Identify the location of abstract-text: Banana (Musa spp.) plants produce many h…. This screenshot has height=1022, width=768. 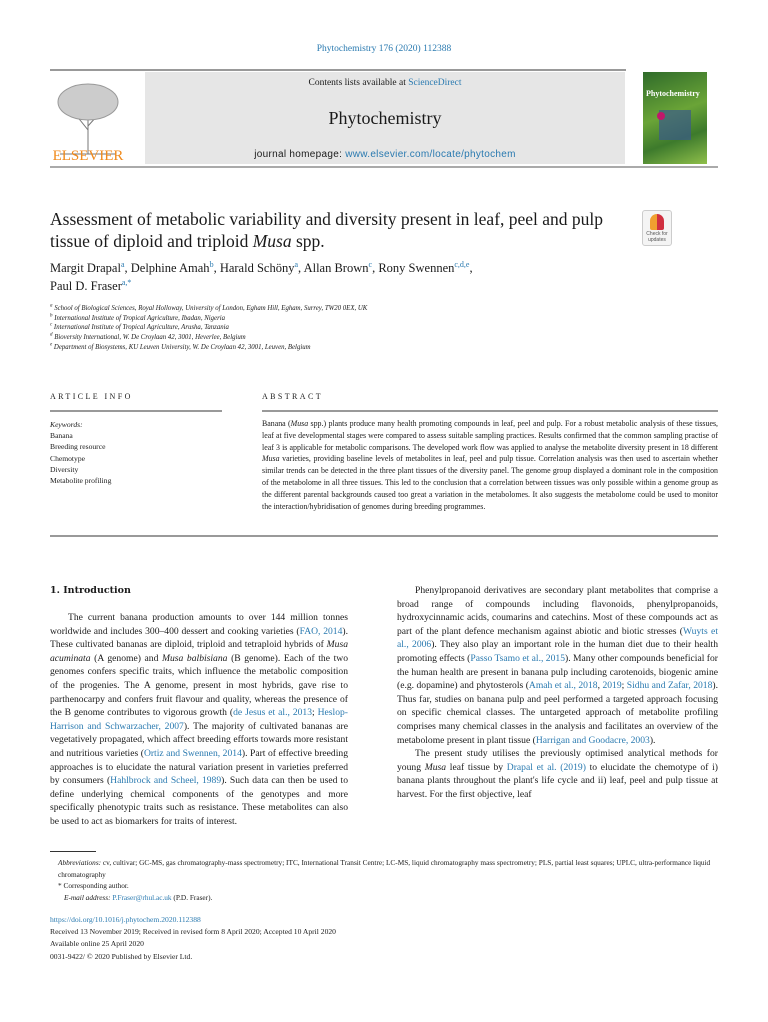
(490, 465).